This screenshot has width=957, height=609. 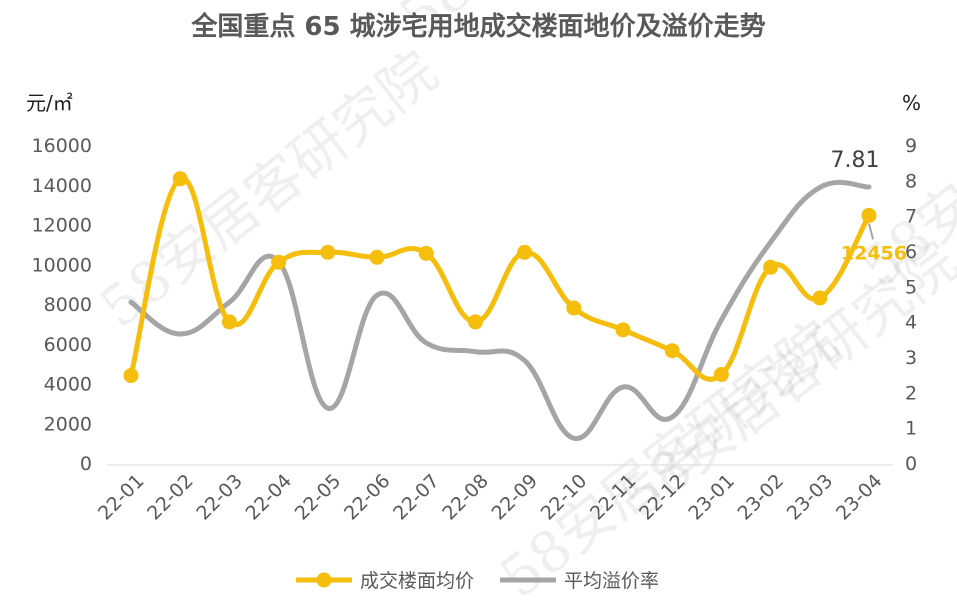 What do you see at coordinates (68, 385) in the screenshot?
I see `y-left-tick-label: 4000` at bounding box center [68, 385].